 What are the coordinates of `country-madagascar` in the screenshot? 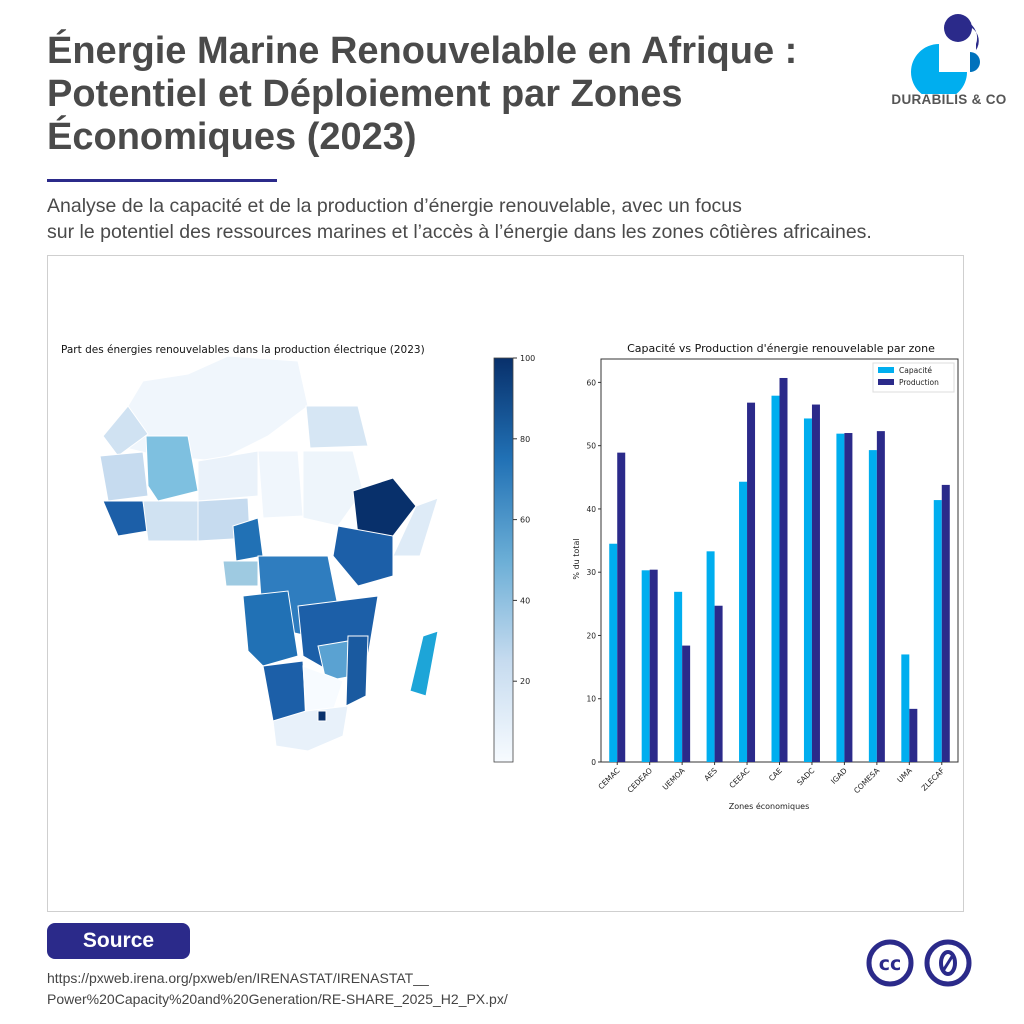 It's located at (424, 663).